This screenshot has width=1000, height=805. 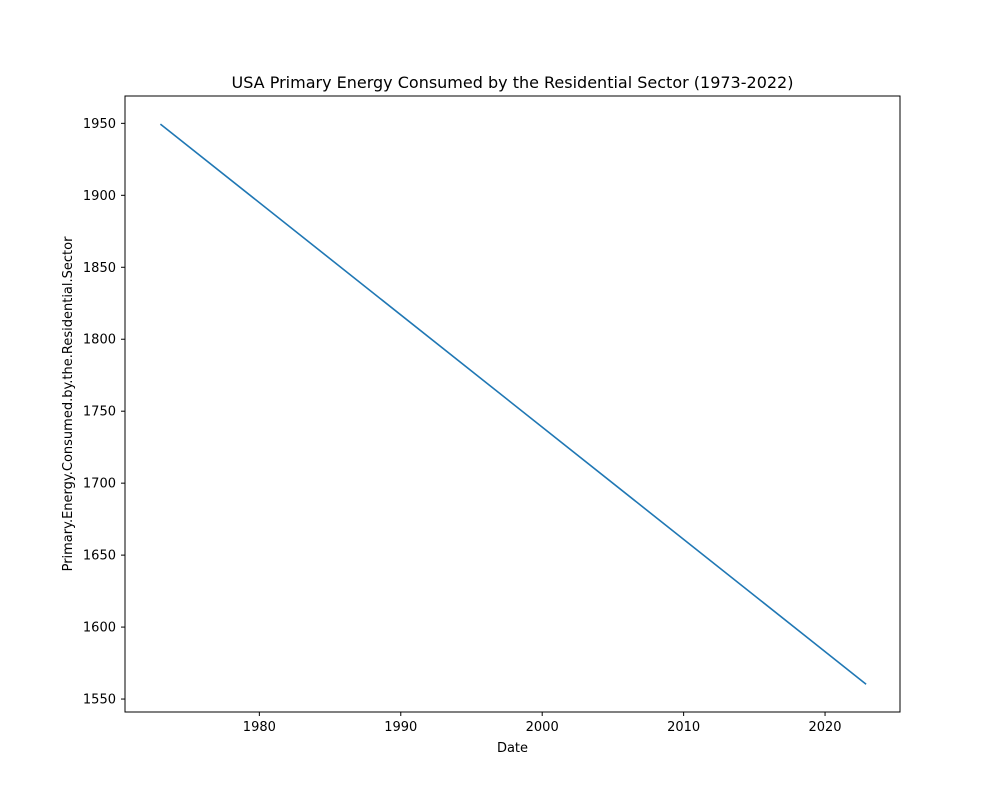 I want to click on y-tick-label-1550: 1550, so click(x=99, y=700).